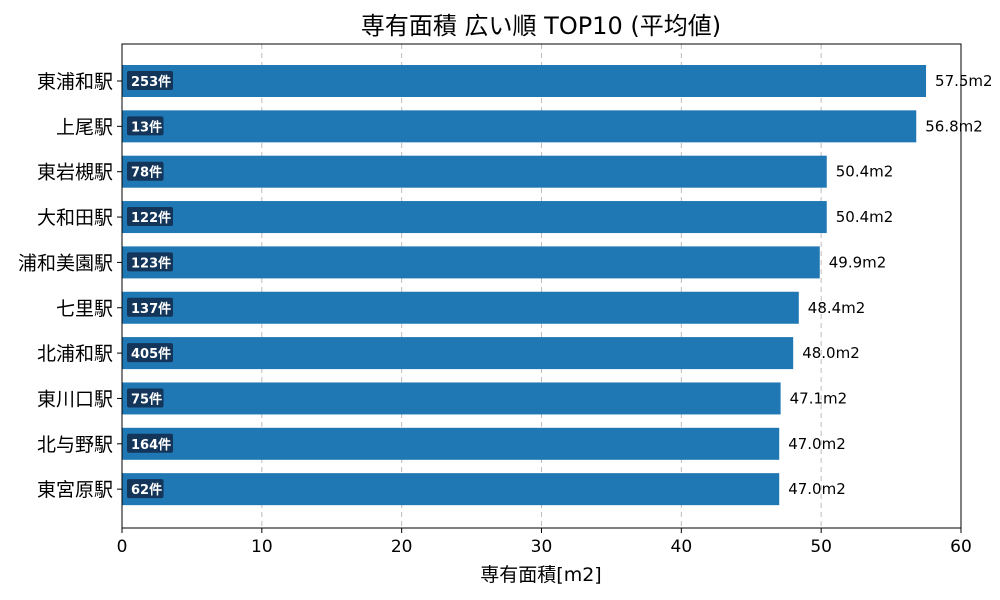  Describe the element at coordinates (122, 547) in the screenshot. I see `x-tick-label: 0` at that location.